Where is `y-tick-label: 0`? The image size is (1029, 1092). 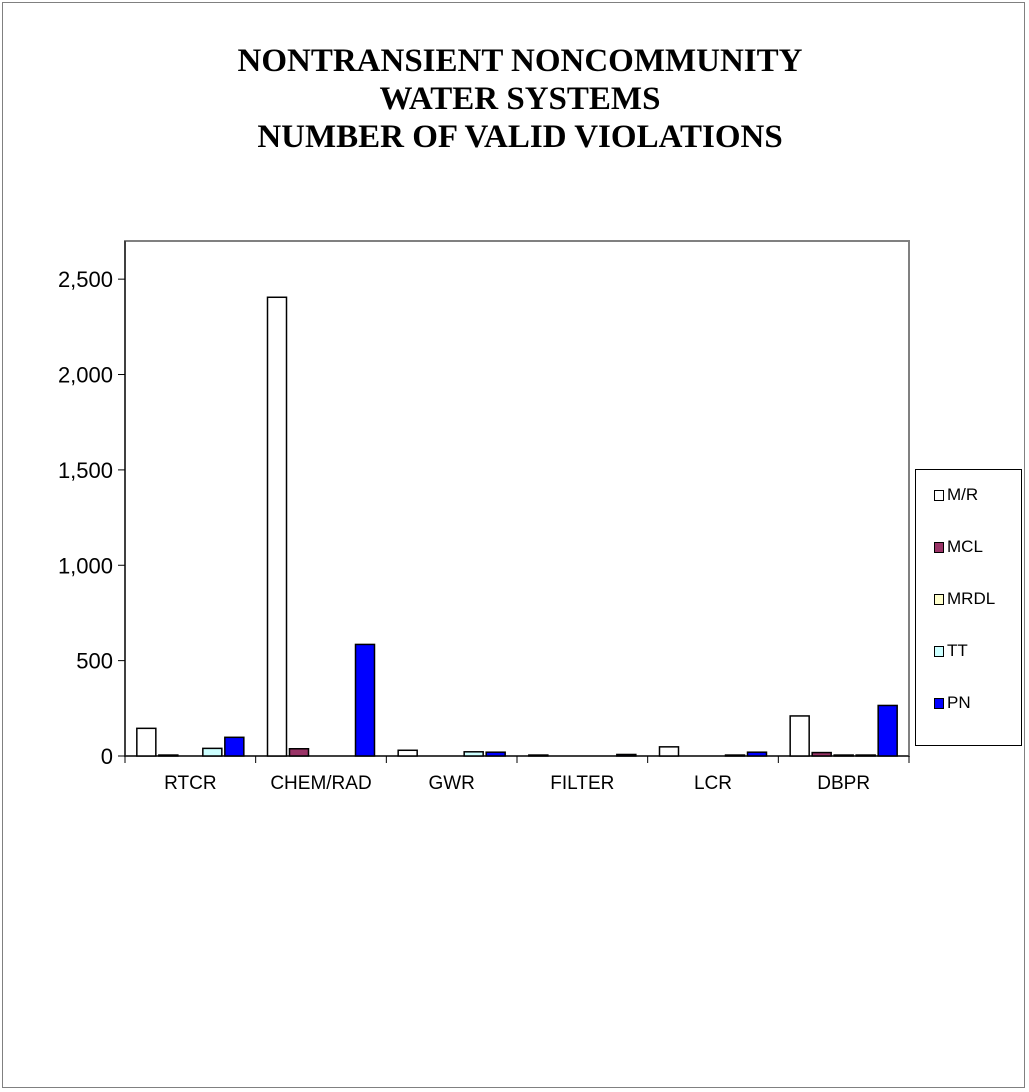
y-tick-label: 0 is located at coordinates (107, 756).